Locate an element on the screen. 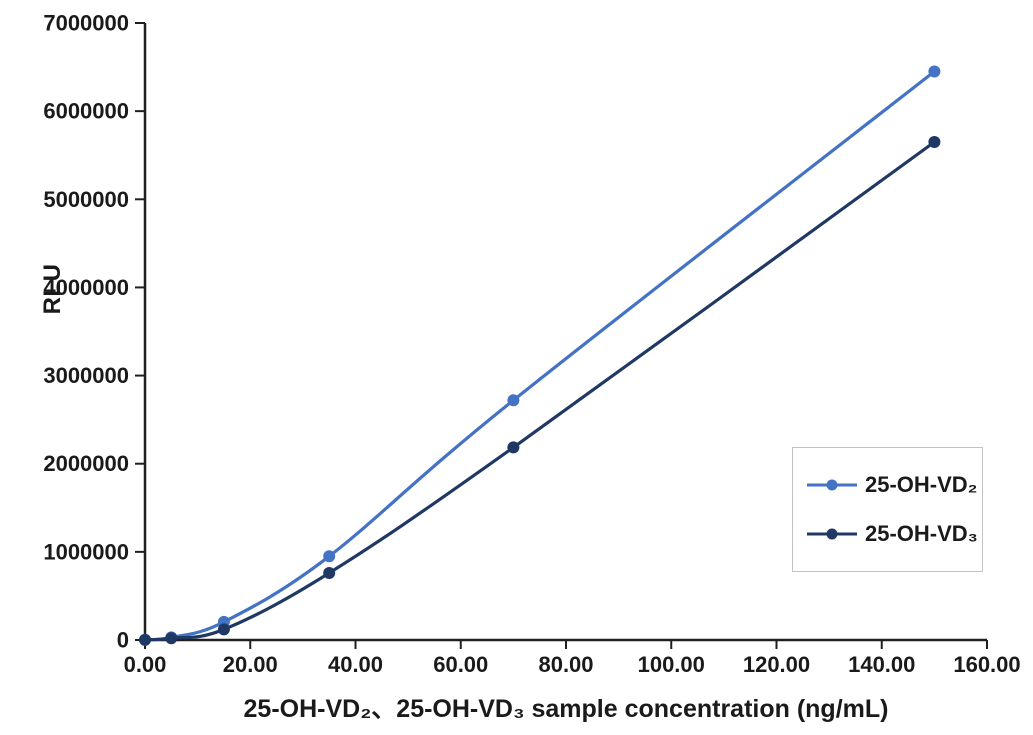 The height and width of the screenshot is (735, 1033). legend: 25-OH-VD₂ 25-OH-VD₃ is located at coordinates (887, 509).